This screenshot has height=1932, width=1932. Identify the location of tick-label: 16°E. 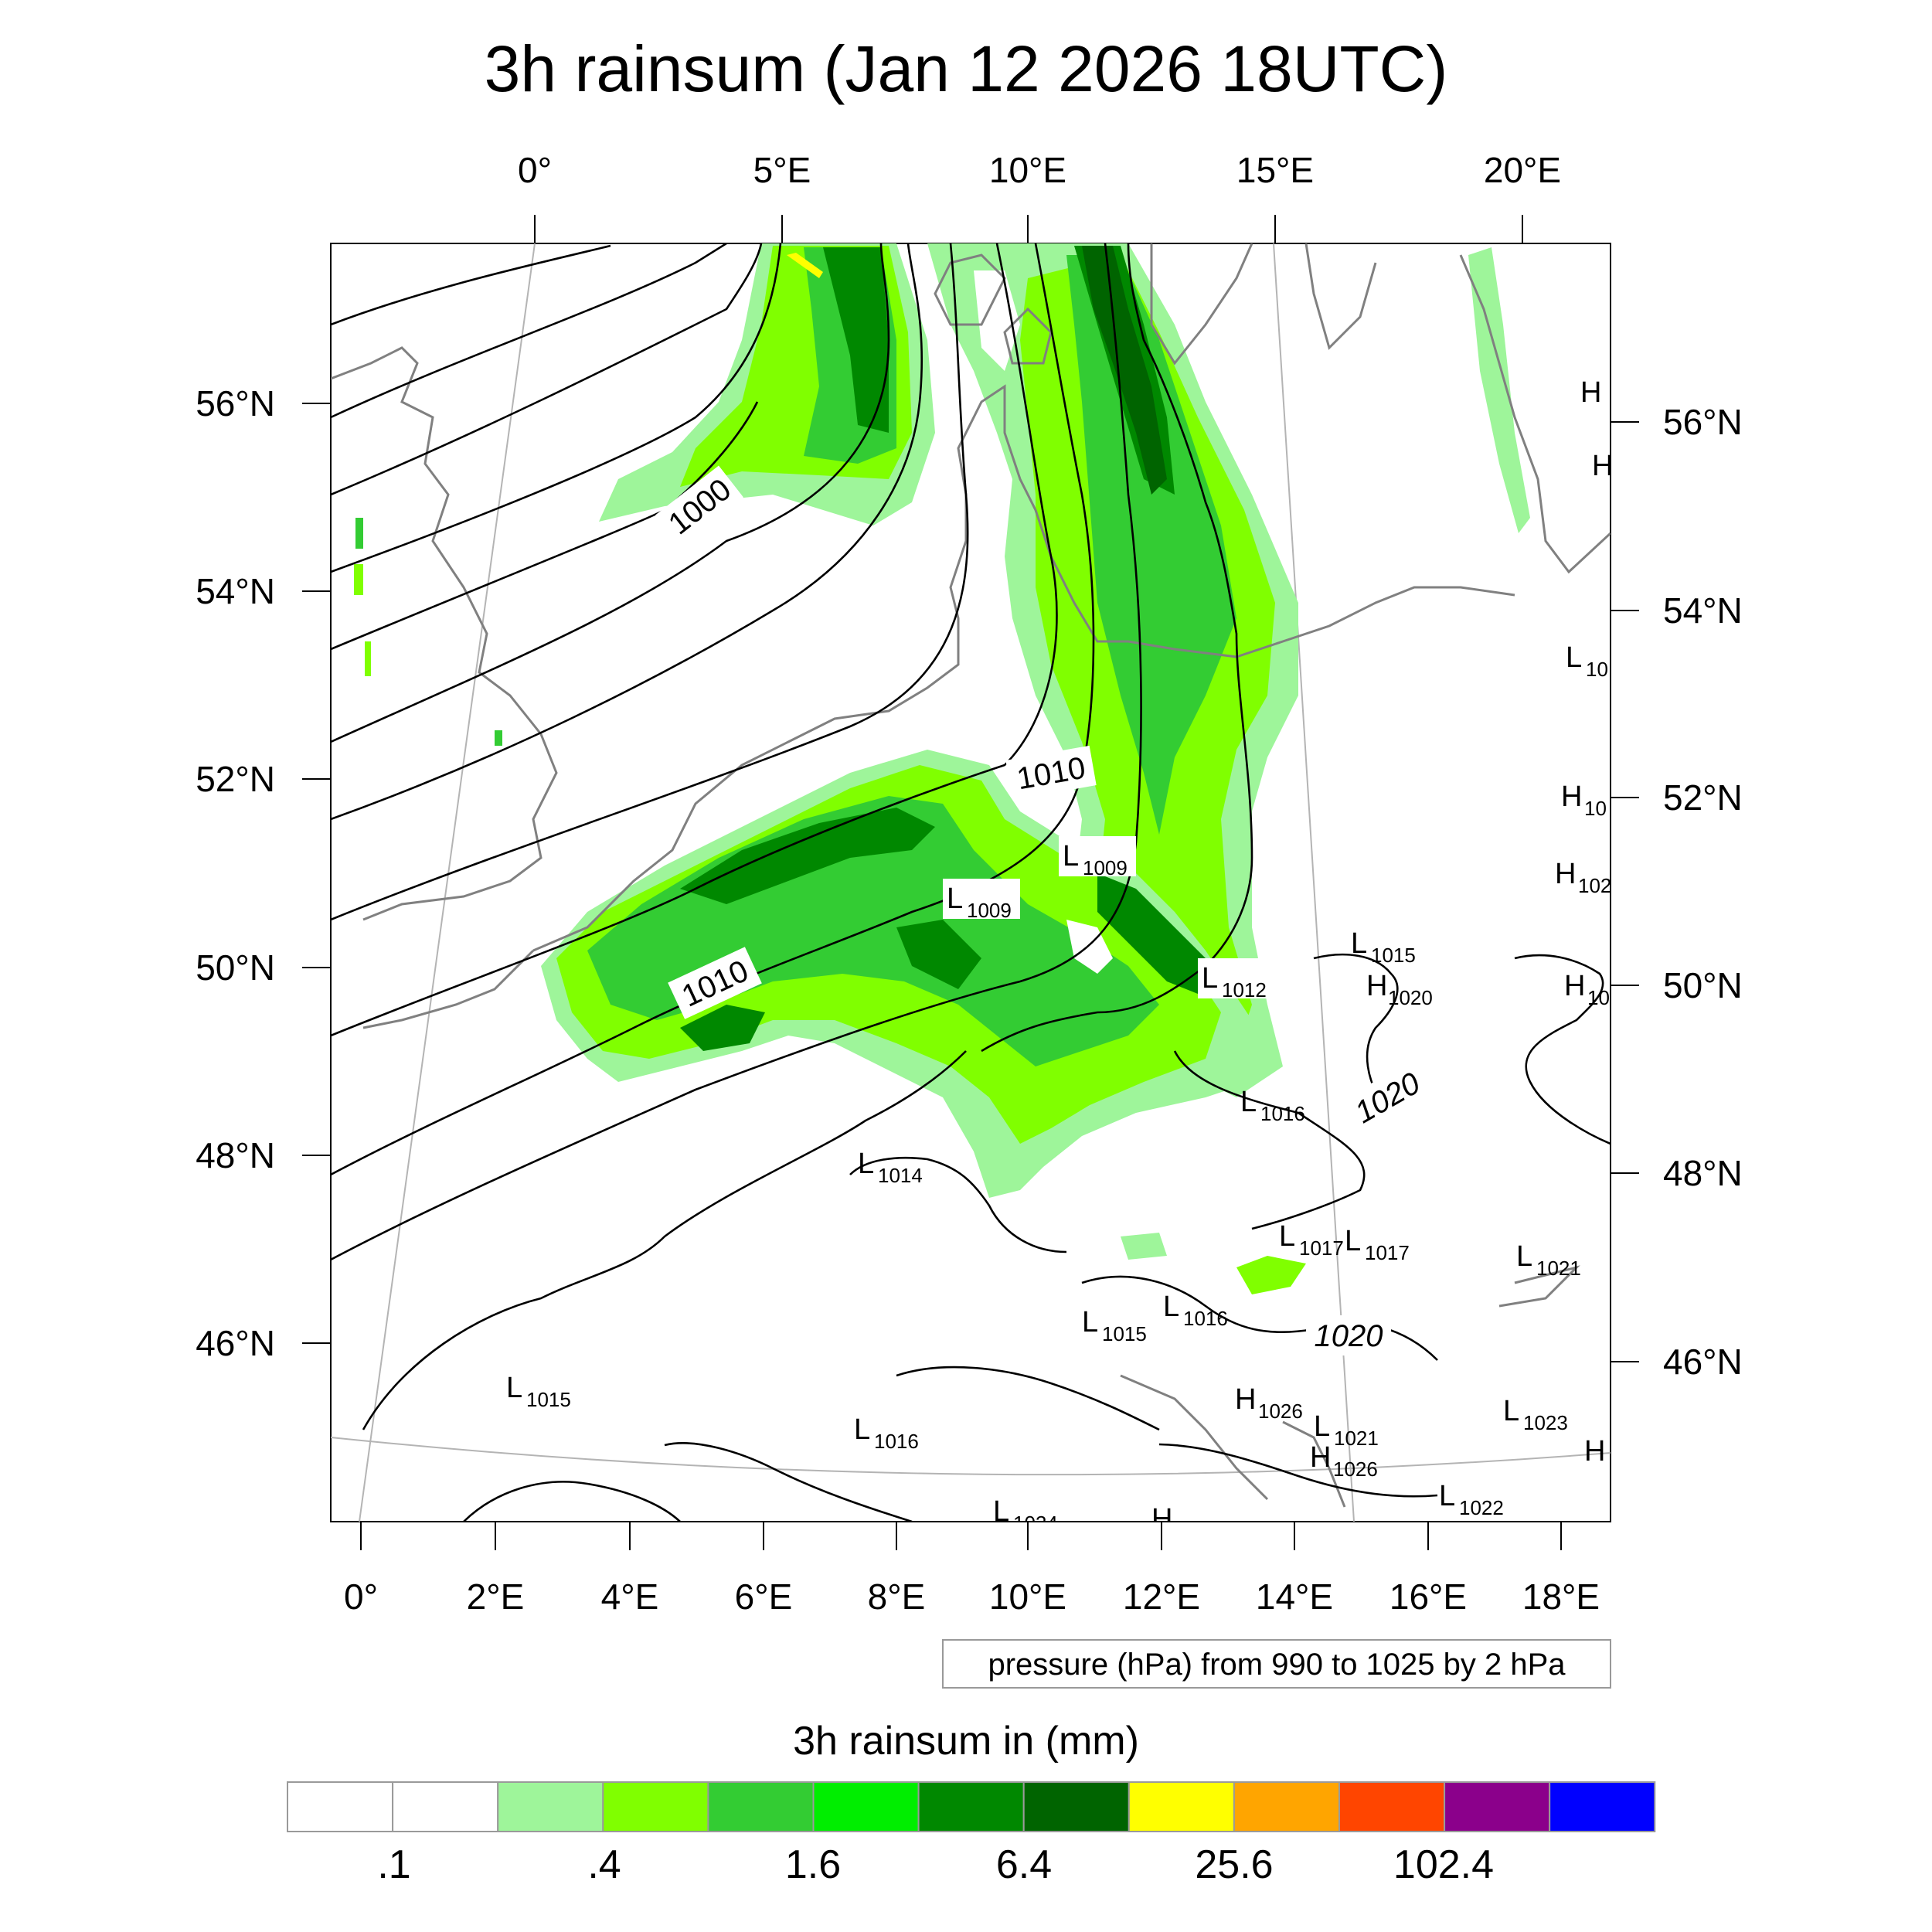
(1428, 1597).